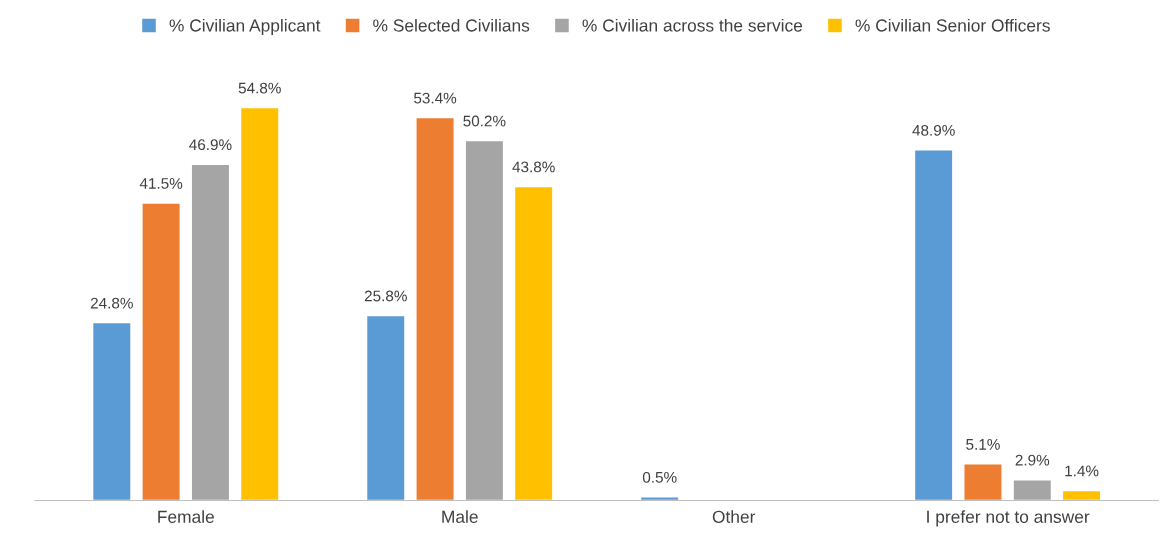 The height and width of the screenshot is (544, 1170). Describe the element at coordinates (983, 444) in the screenshot. I see `data-label: 5.1%` at that location.